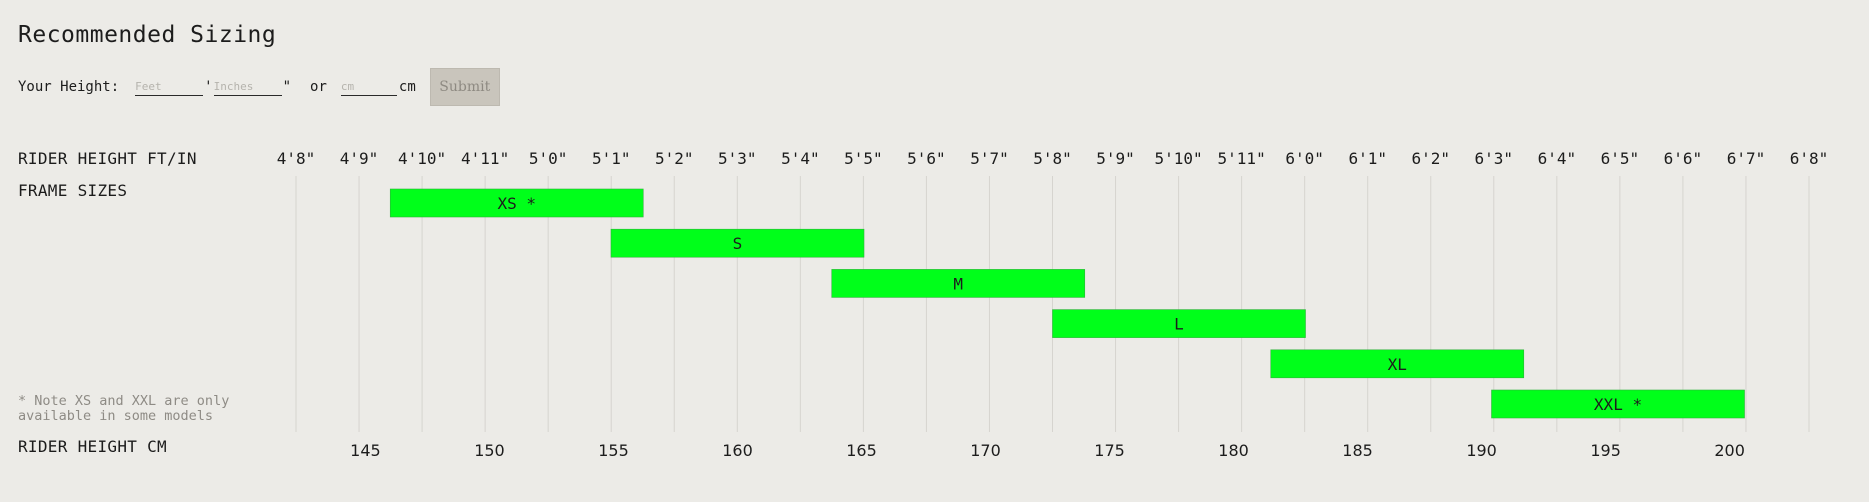 The height and width of the screenshot is (502, 1869). What do you see at coordinates (422, 158) in the screenshot?
I see `ft-in-tick-label: 4'10"` at bounding box center [422, 158].